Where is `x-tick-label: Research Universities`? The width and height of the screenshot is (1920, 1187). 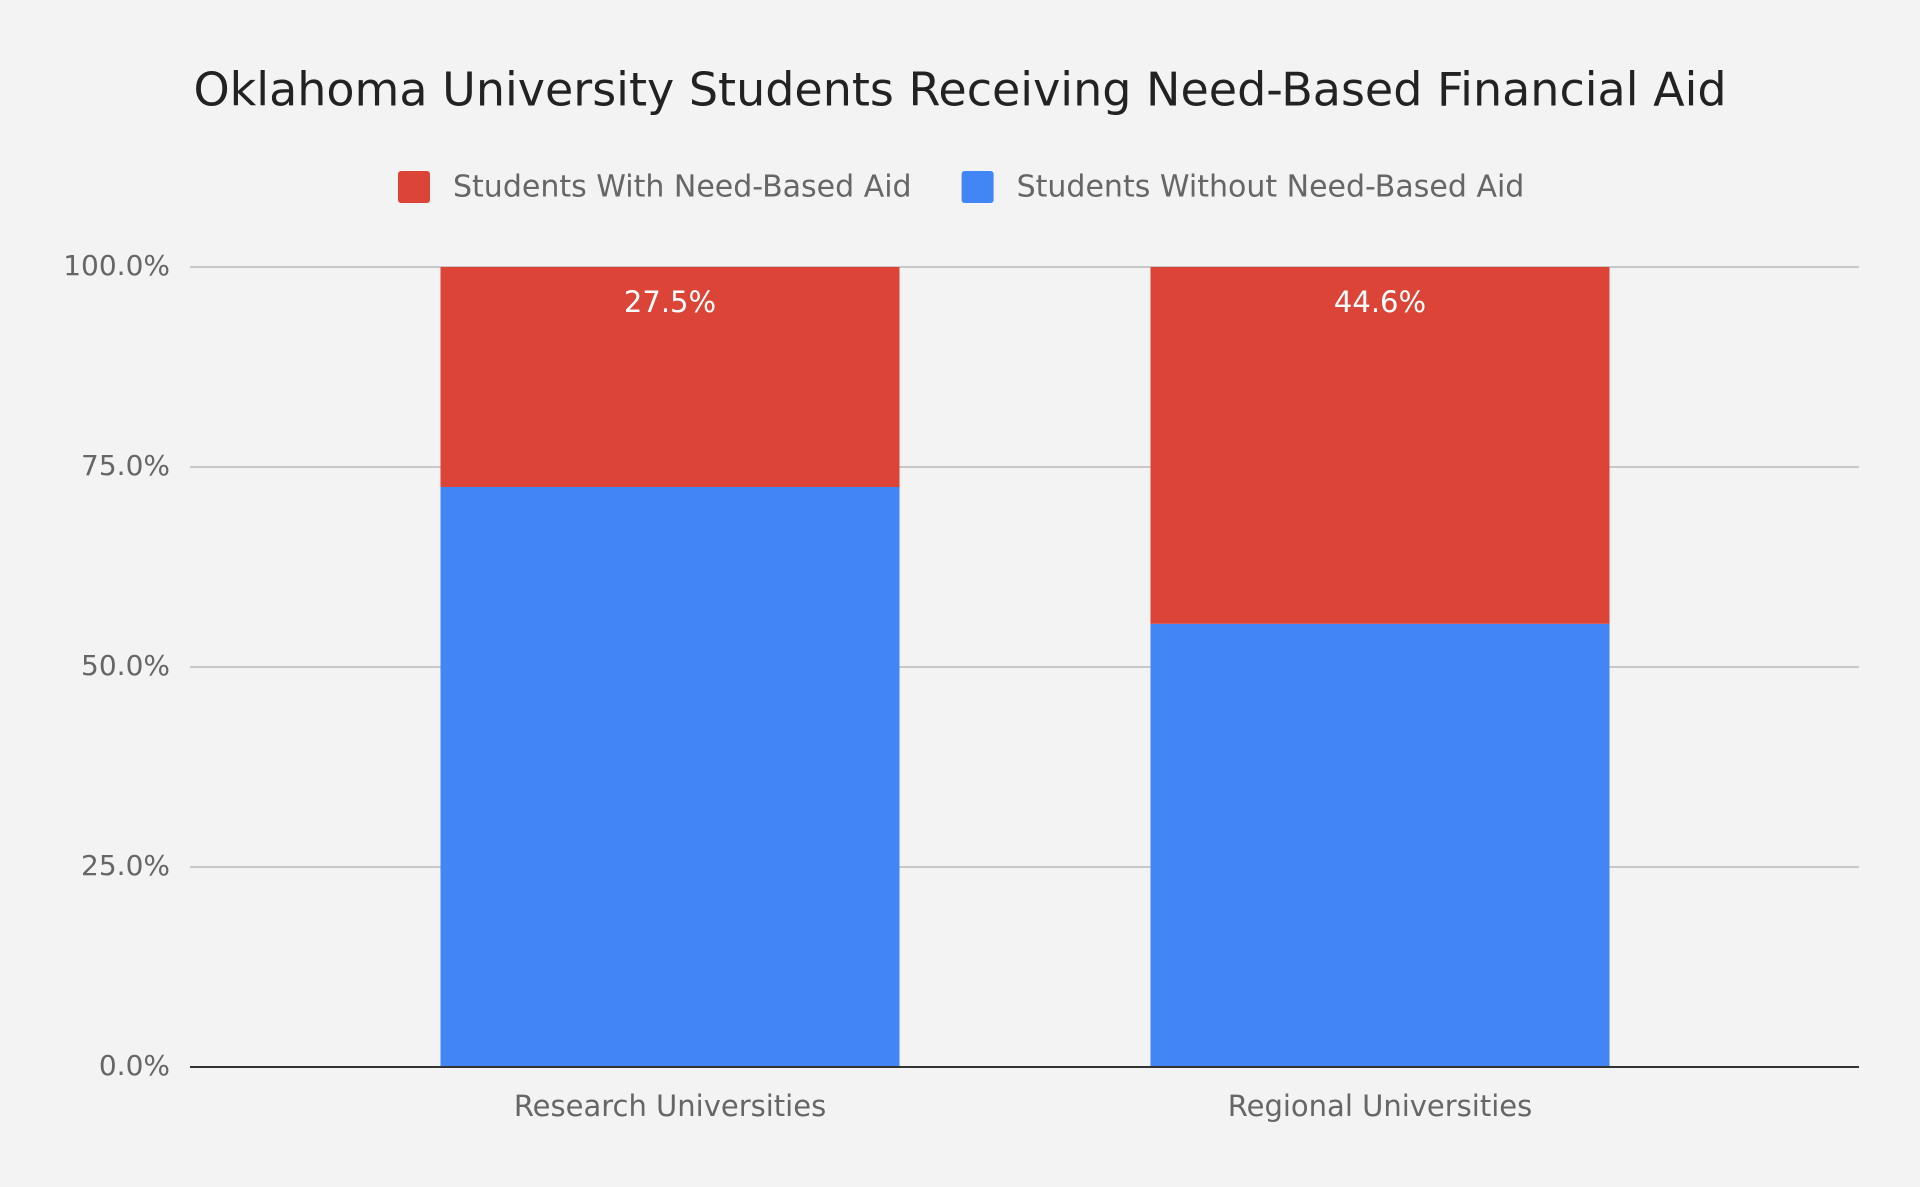 x-tick-label: Research Universities is located at coordinates (670, 1106).